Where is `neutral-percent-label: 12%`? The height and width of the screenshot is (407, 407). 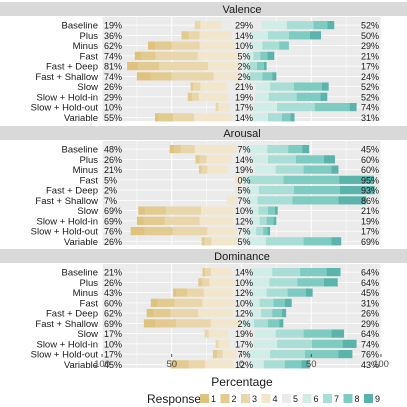 neutral-percent-label: 12% is located at coordinates (244, 221).